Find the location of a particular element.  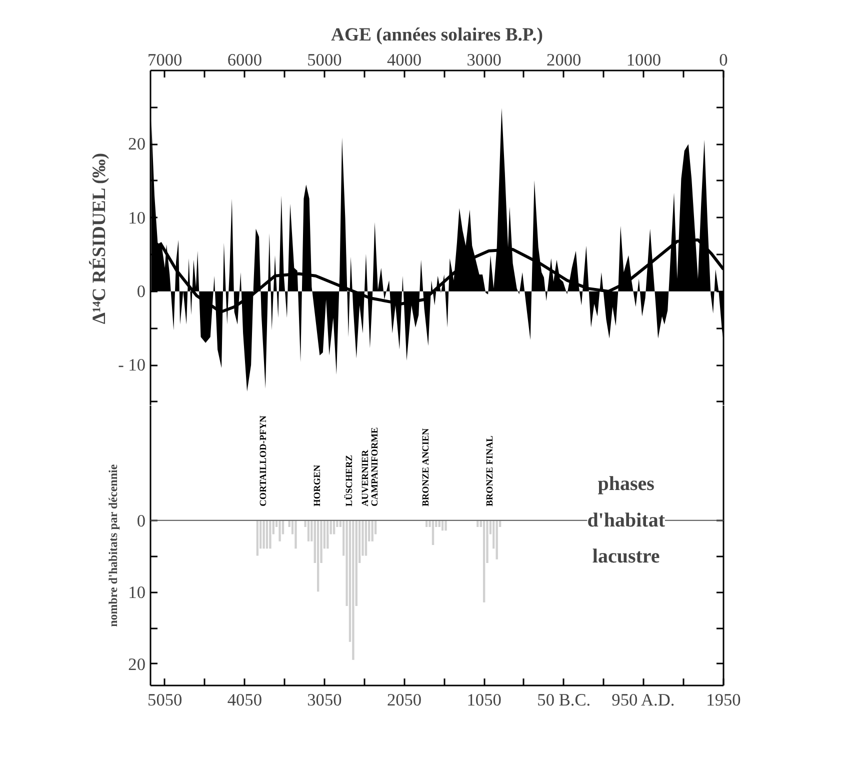

x-tick-label: 6000 is located at coordinates (244, 60).